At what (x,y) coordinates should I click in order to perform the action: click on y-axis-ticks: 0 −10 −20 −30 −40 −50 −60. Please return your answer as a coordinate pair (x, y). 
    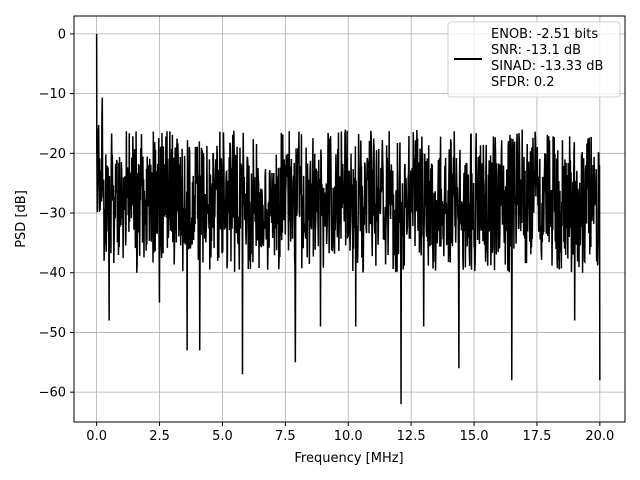
    Looking at the image, I should click on (56, 214).